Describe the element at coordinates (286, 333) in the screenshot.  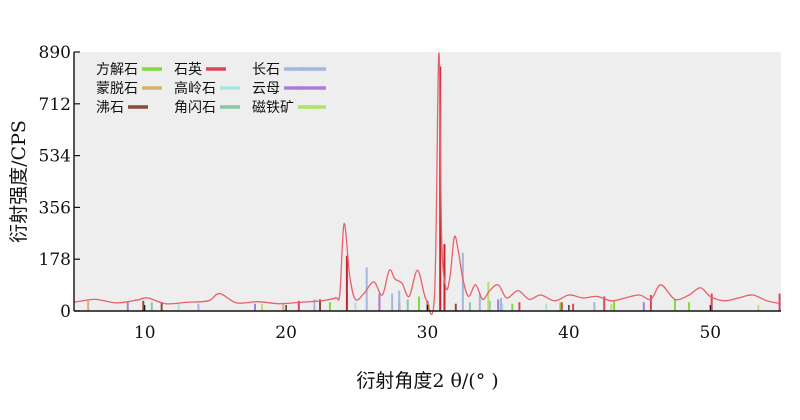
I see `x-tick-label: 20` at that location.